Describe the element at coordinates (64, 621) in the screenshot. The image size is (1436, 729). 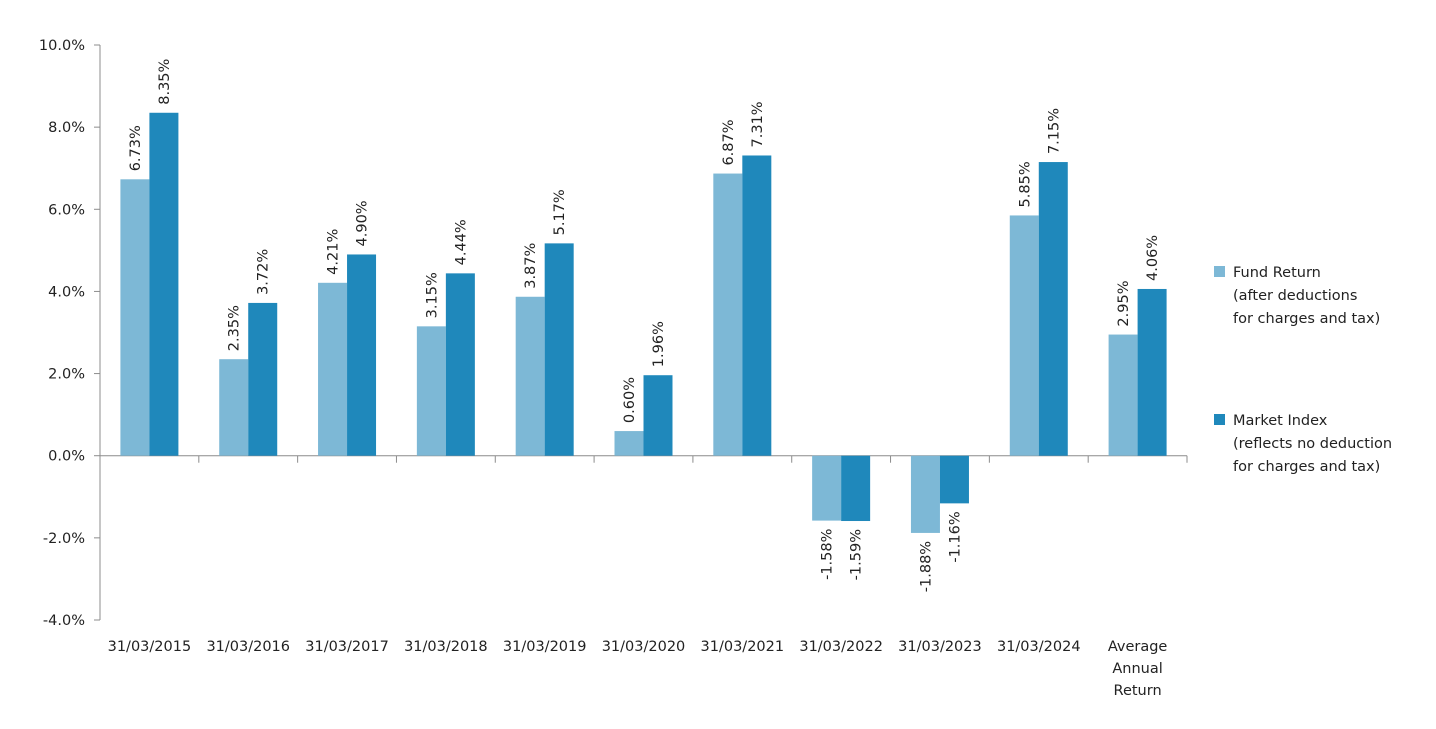
I see `y-tick-label: -4.0%` at that location.